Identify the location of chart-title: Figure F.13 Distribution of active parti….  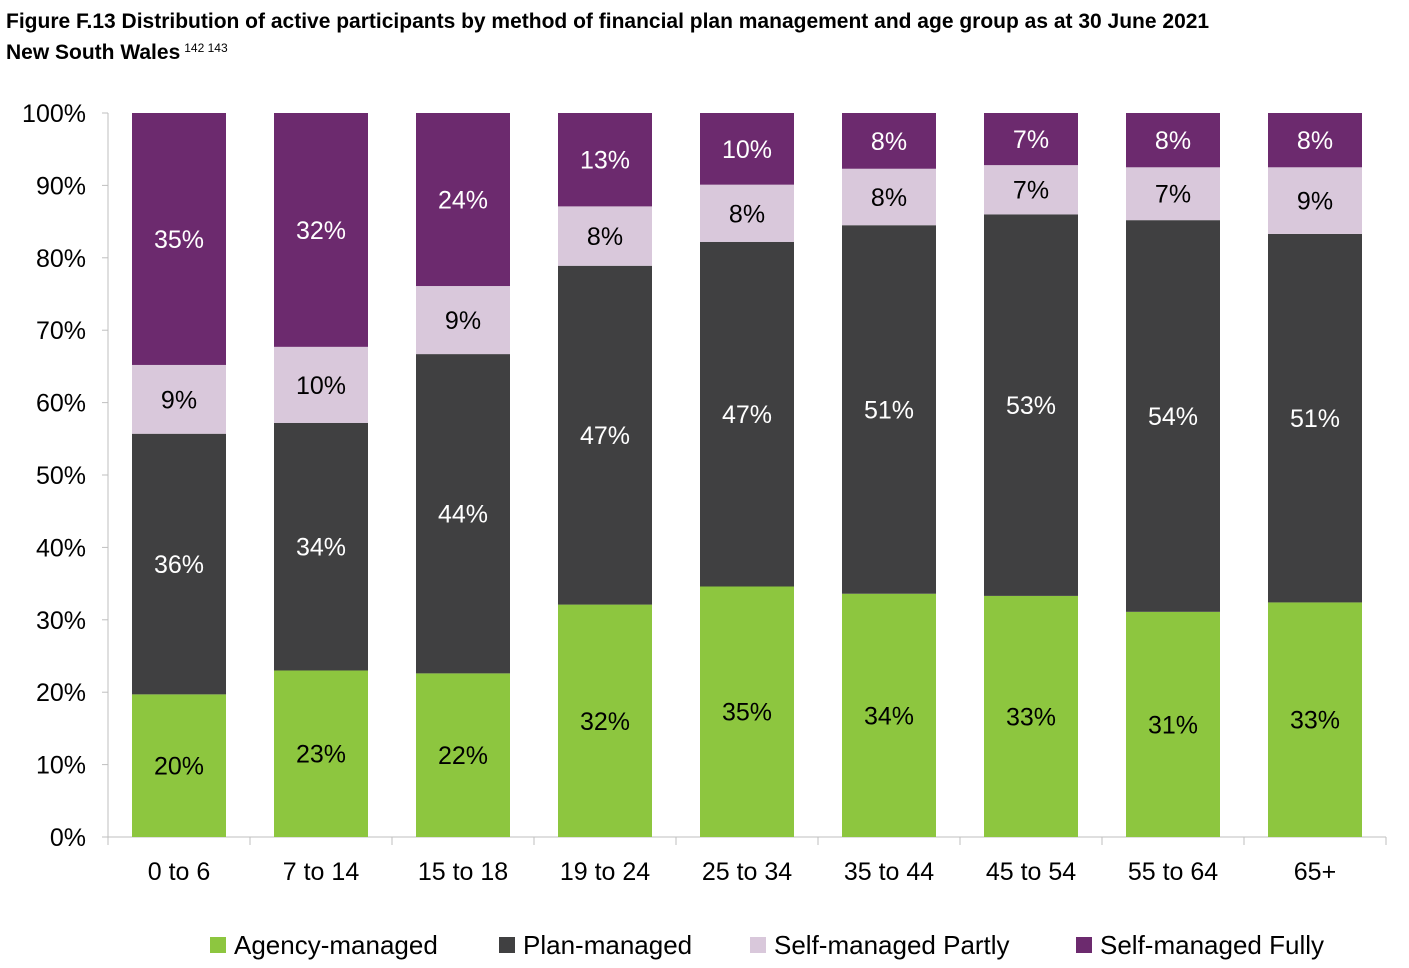
(706, 37).